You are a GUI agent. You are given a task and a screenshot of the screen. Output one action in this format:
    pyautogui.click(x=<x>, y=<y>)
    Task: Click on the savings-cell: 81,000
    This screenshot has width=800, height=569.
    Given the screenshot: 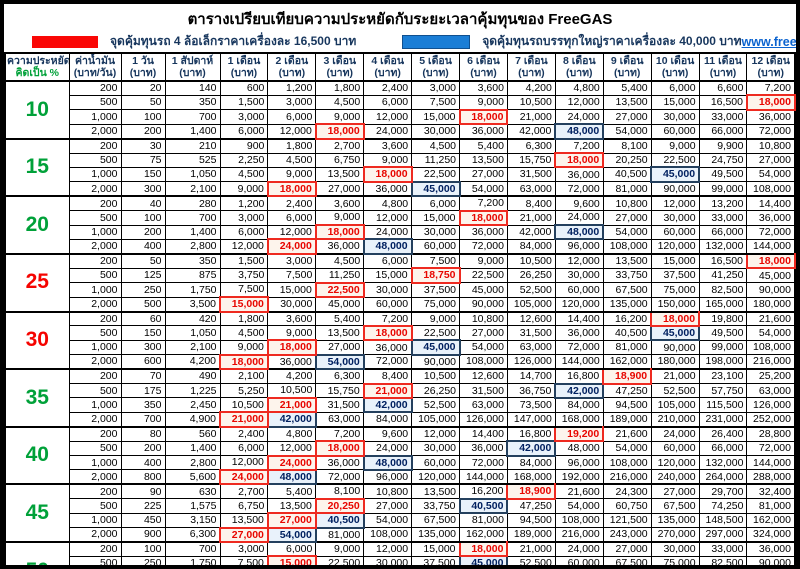 What is the action you would take?
    pyautogui.click(x=483, y=520)
    